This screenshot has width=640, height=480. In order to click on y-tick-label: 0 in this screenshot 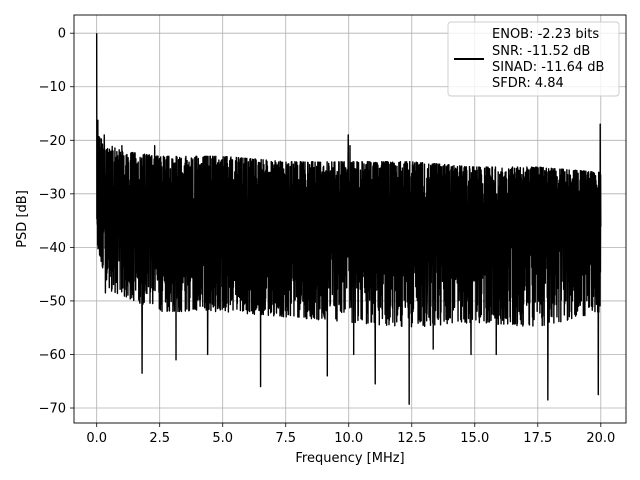, I will do `click(62, 34)`.